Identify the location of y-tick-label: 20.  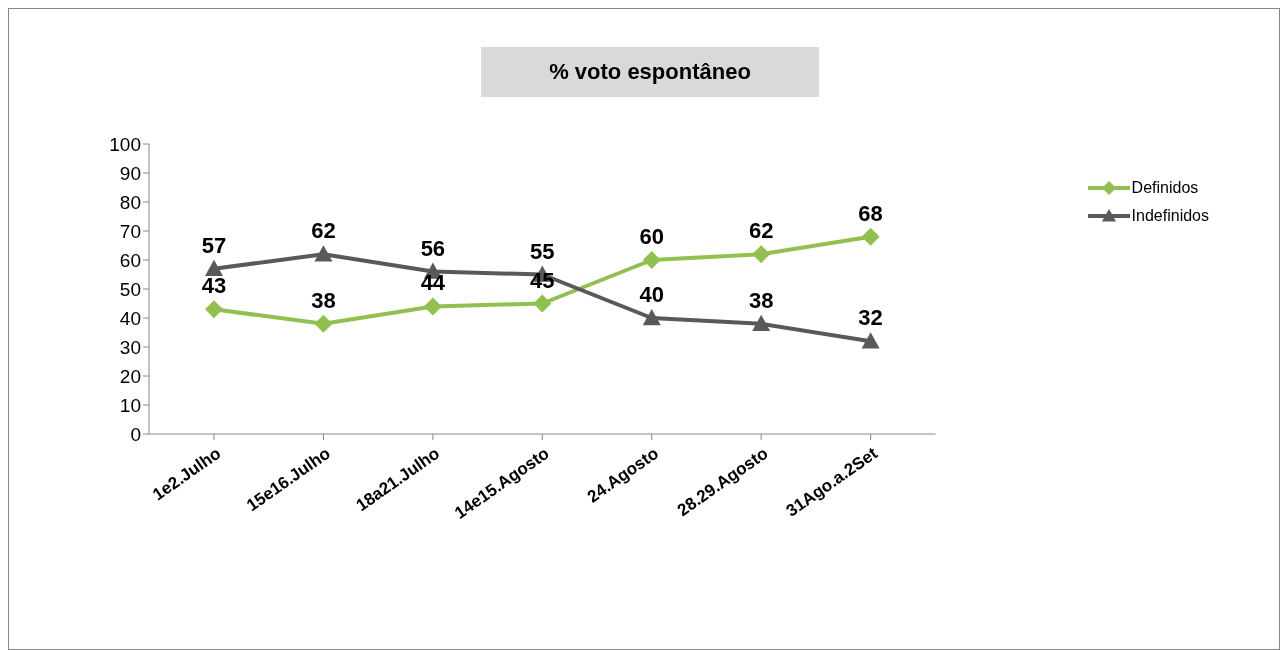
(130, 376).